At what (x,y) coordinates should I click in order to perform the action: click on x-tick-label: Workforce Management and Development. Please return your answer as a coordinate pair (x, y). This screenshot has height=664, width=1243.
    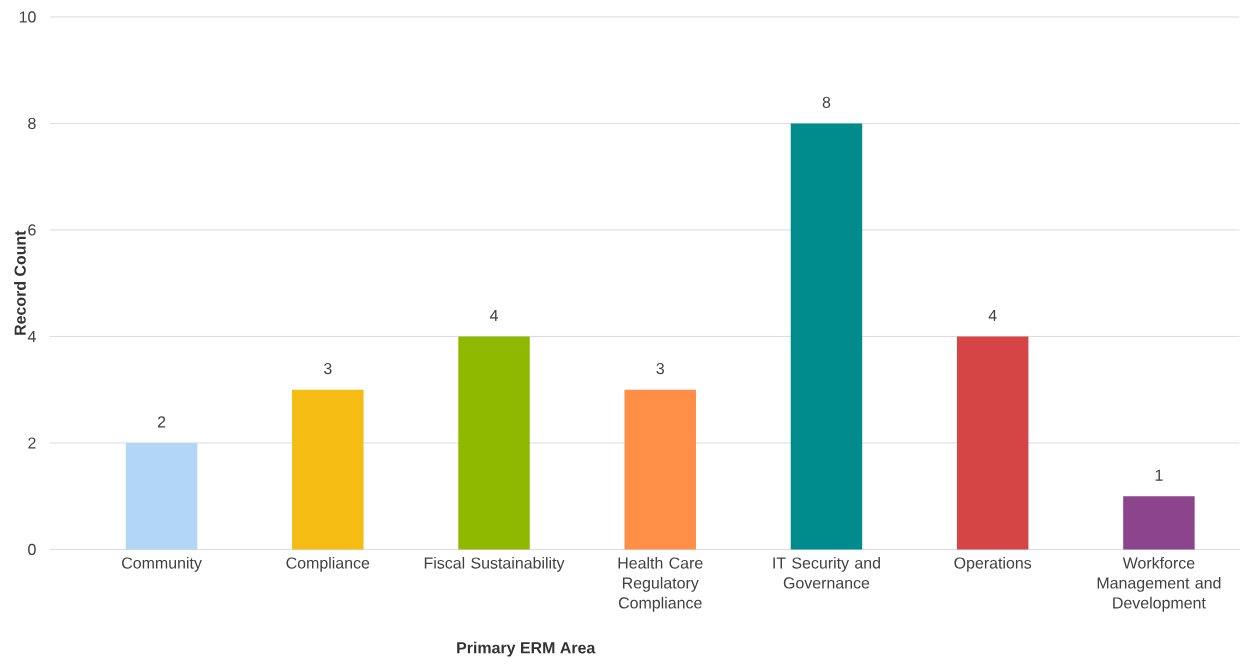
    Looking at the image, I should click on (1159, 584).